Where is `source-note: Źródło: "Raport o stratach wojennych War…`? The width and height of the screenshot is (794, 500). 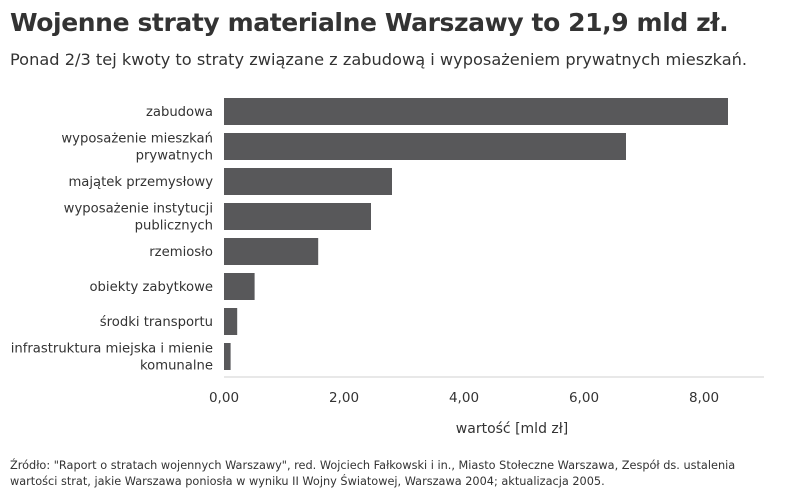
source-note: Źródło: "Raport o stratach wojennych War… is located at coordinates (373, 473).